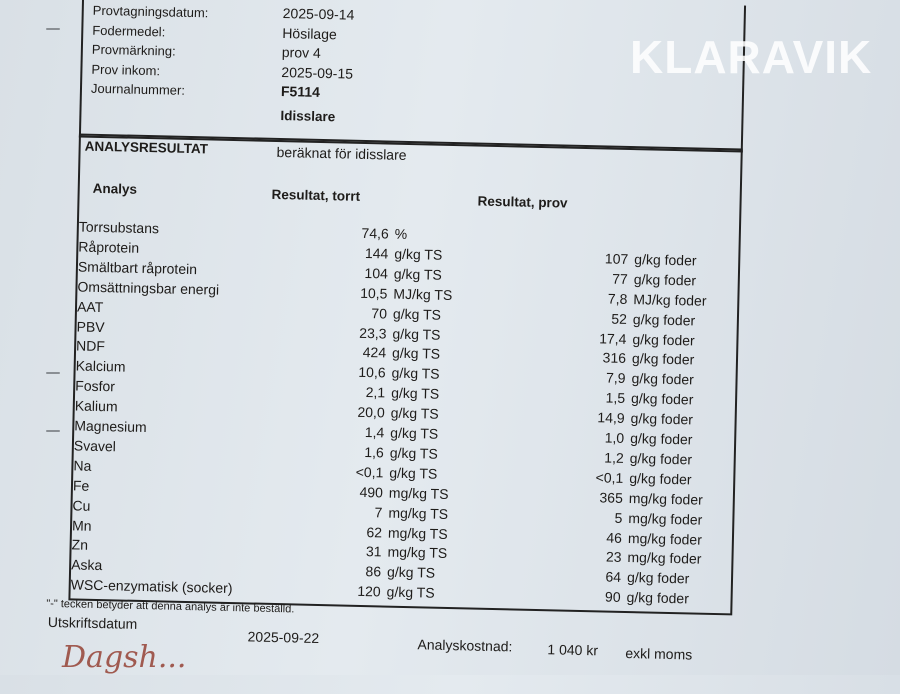 The image size is (900, 694). Describe the element at coordinates (609, 477) in the screenshot. I see `sample-value: <0,1` at that location.